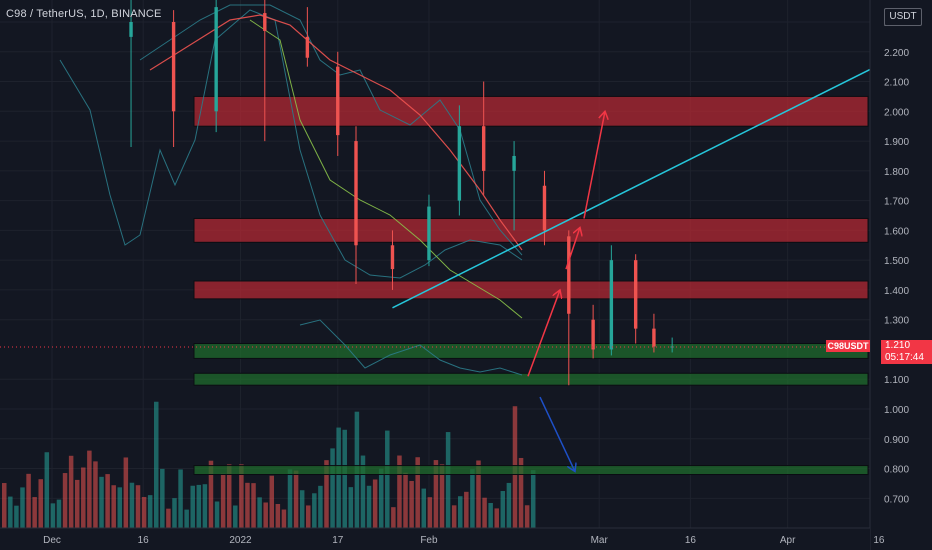  What do you see at coordinates (896, 112) in the screenshot?
I see `price-tick-label: 2.000` at bounding box center [896, 112].